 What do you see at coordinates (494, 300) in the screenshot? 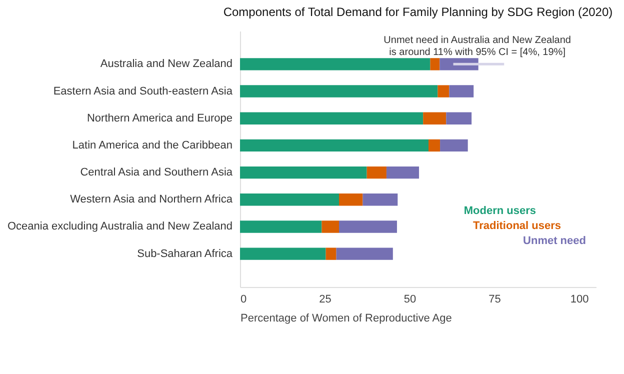
I see `x-tick-label: 75` at bounding box center [494, 300].